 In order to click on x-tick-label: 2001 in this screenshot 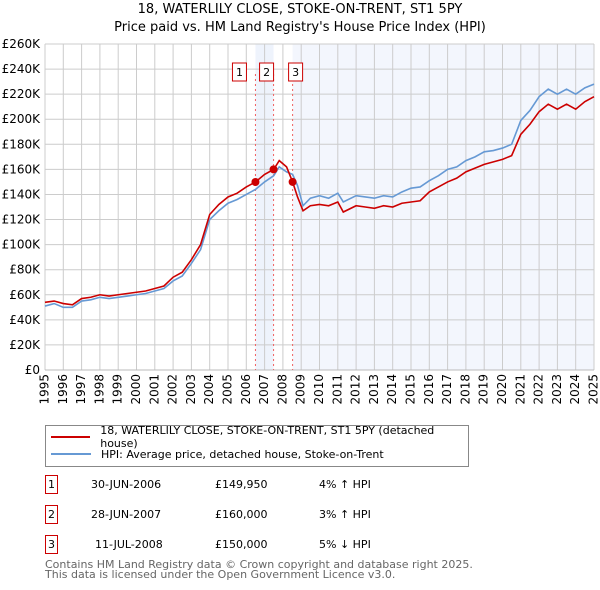, I will do `click(154, 389)`.